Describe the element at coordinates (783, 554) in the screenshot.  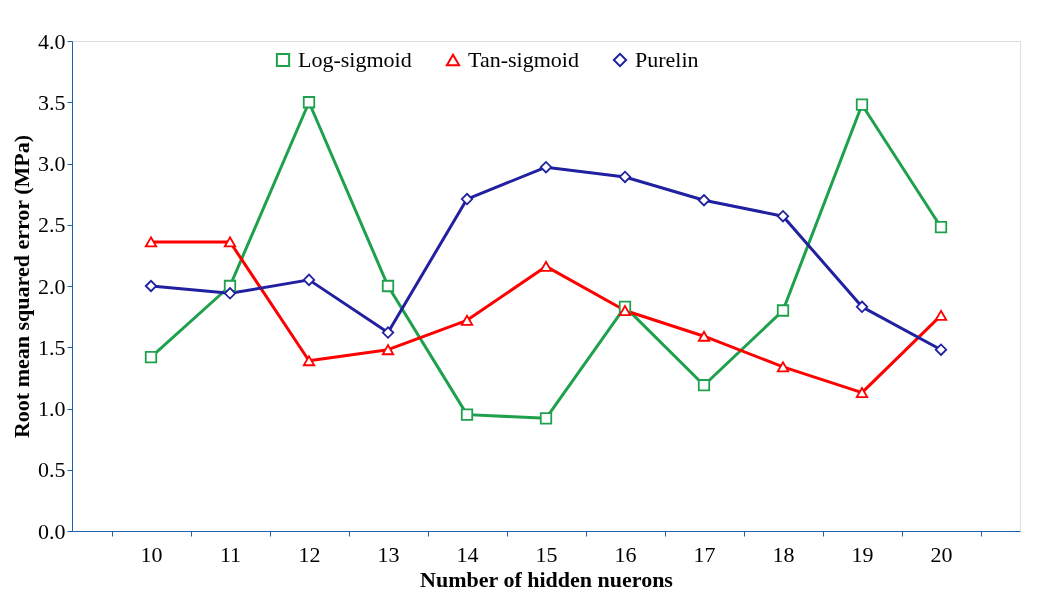
I see `x-tick-label: 18` at that location.